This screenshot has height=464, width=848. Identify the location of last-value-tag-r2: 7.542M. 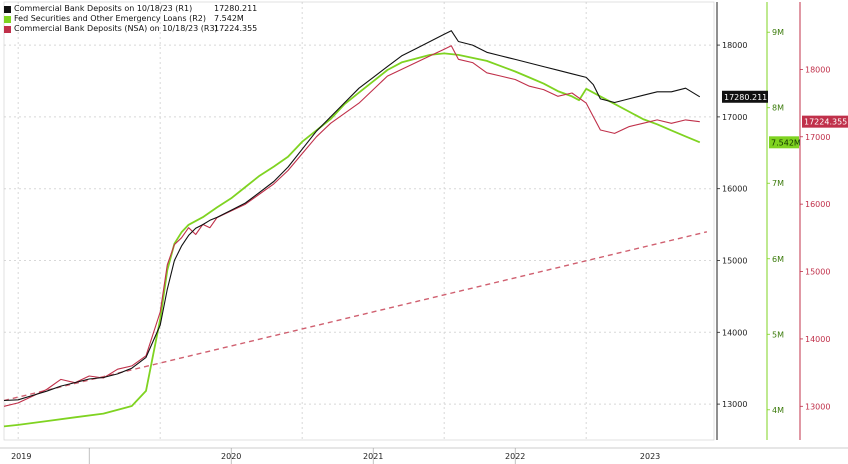
(785, 142).